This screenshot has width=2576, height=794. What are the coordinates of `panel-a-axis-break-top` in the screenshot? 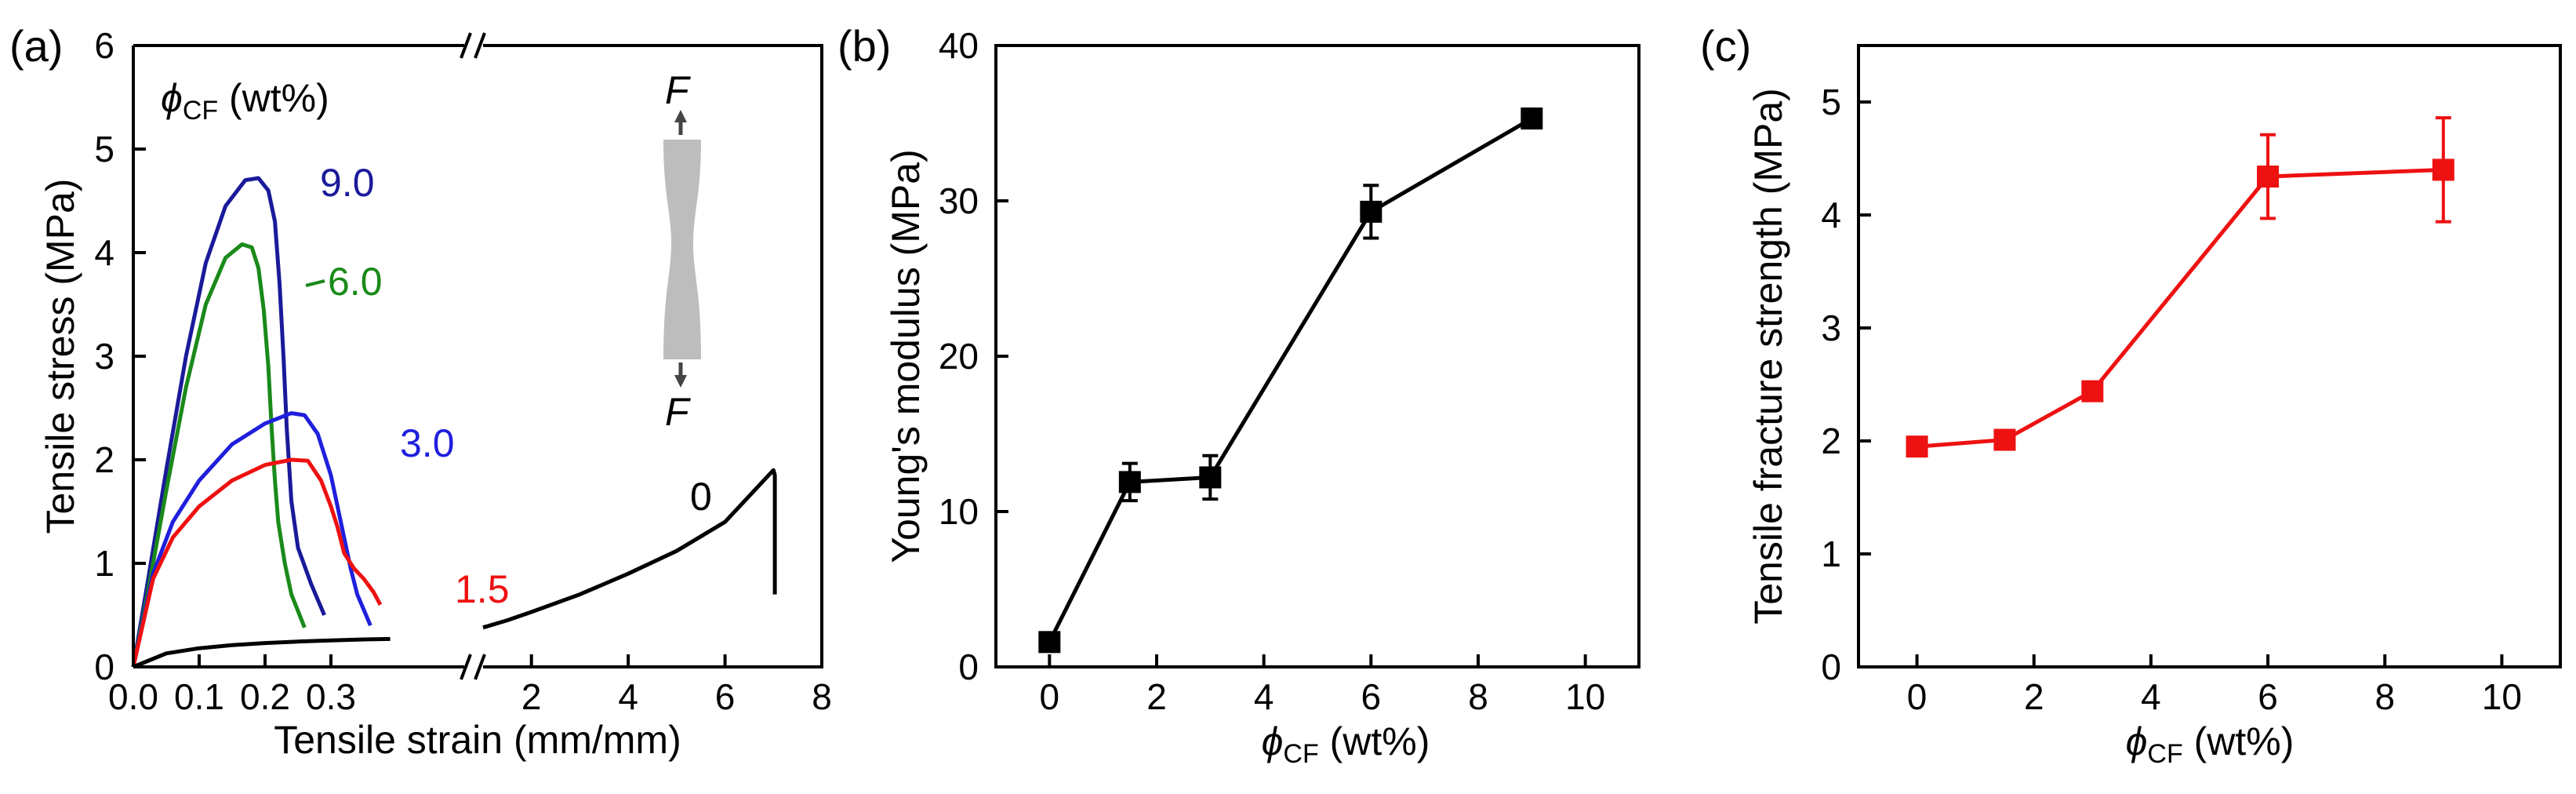 It's located at (473, 45).